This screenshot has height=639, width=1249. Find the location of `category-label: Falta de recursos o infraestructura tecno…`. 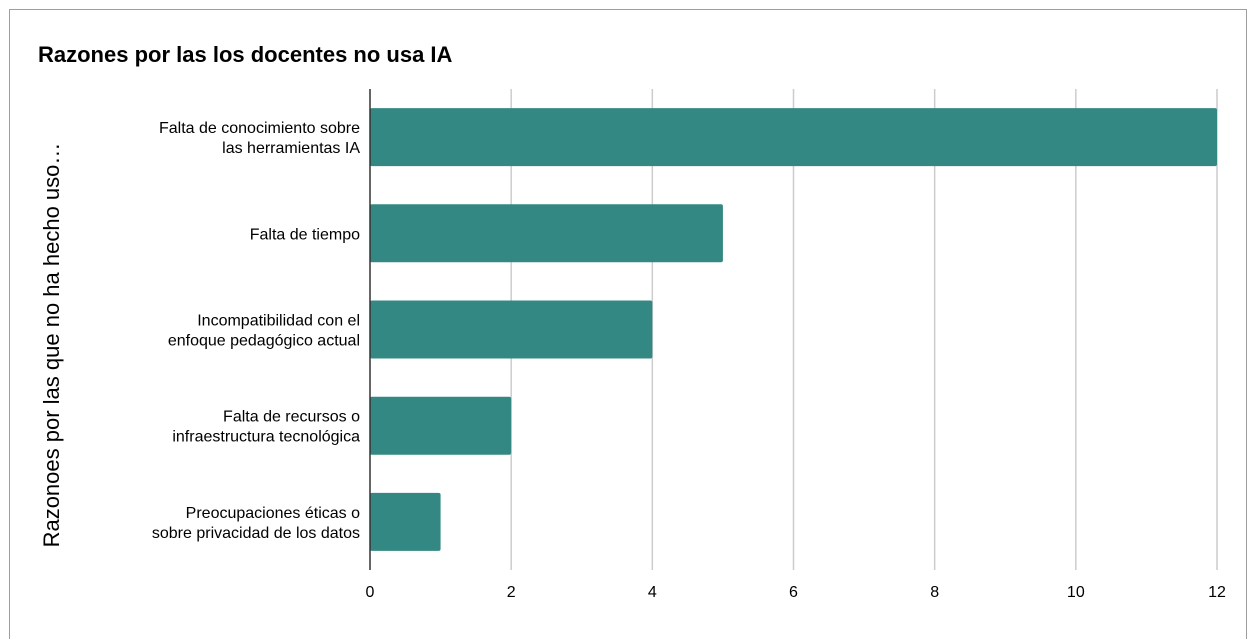

category-label: Falta de recursos o infraestructura tecno… is located at coordinates (266, 427).